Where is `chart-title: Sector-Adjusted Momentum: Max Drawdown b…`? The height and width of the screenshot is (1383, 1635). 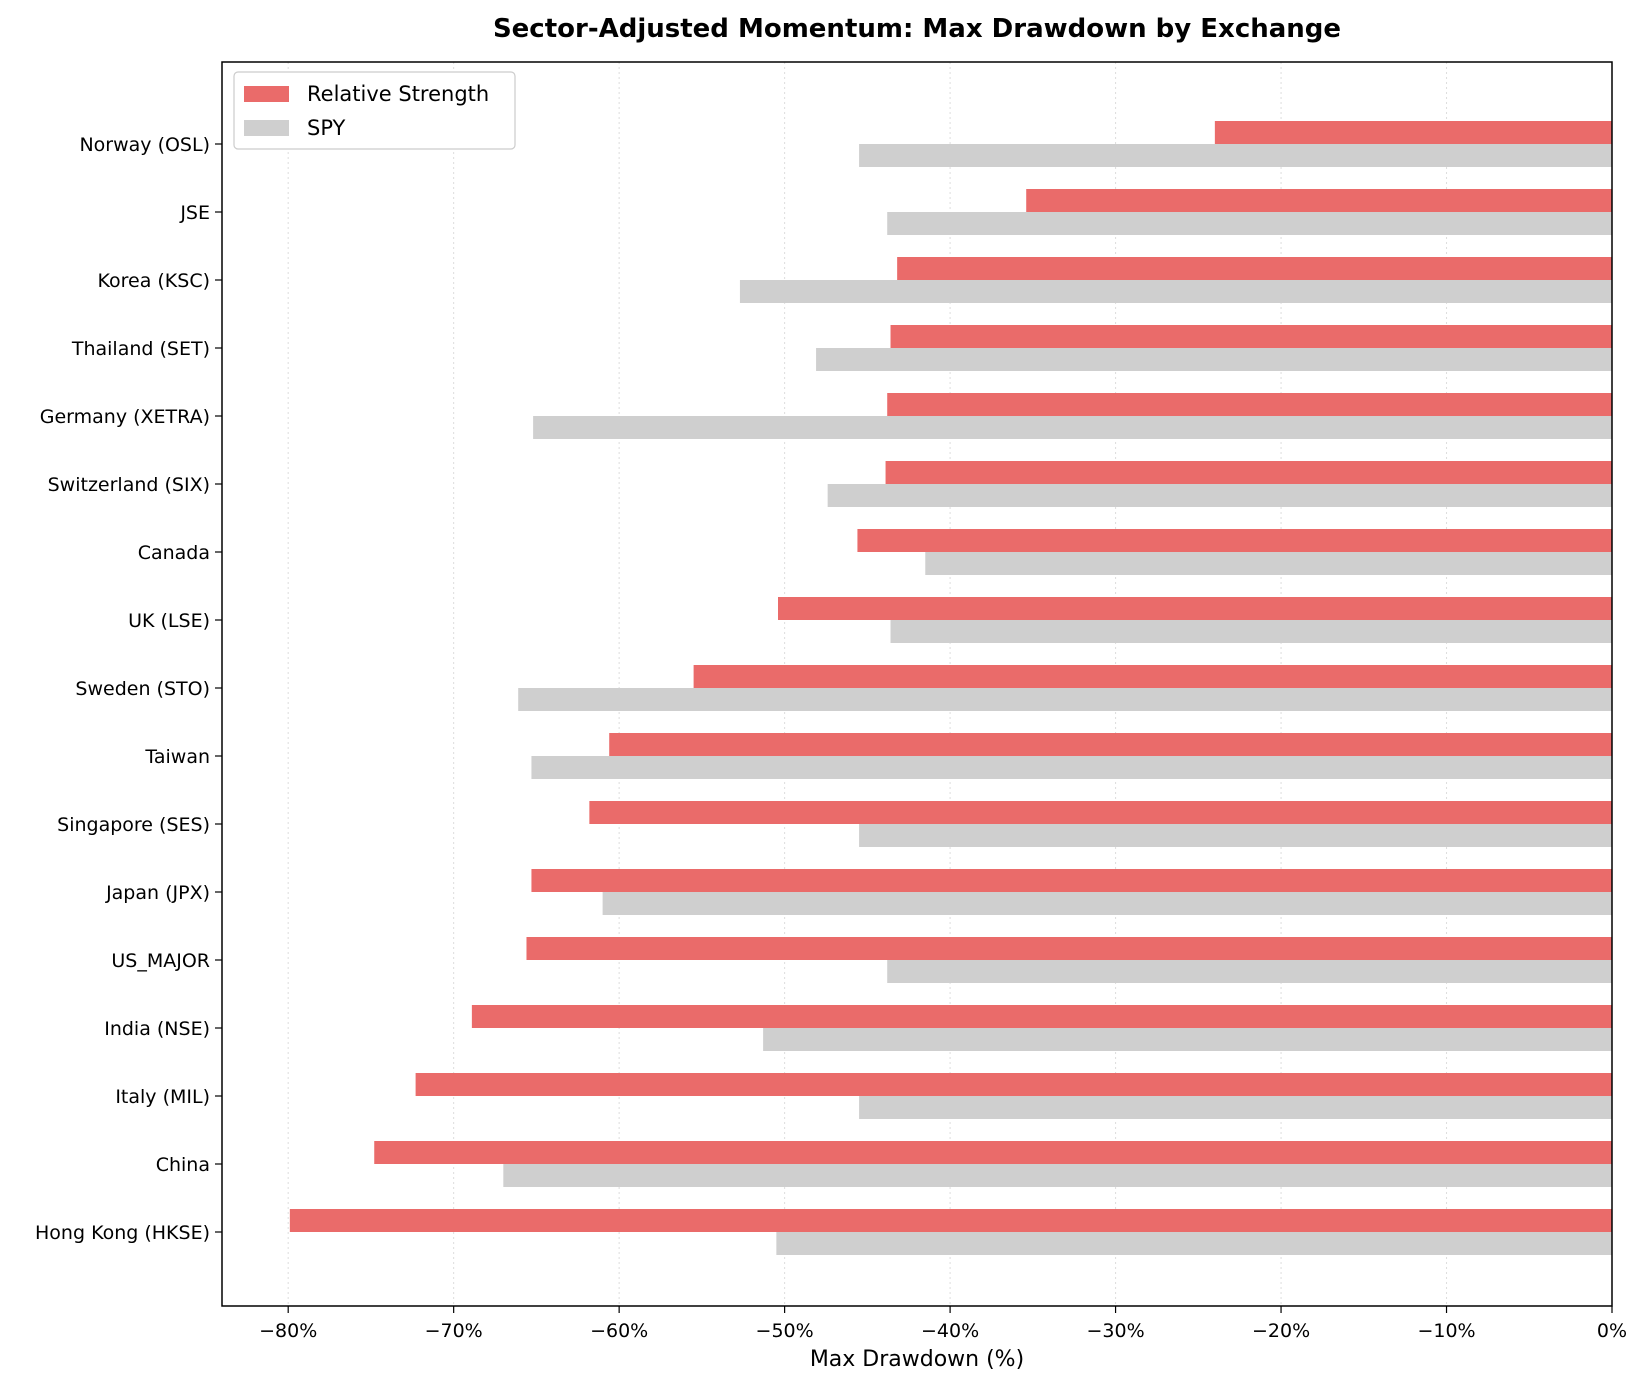 chart-title: Sector-Adjusted Momentum: Max Drawdown b… is located at coordinates (917, 29).